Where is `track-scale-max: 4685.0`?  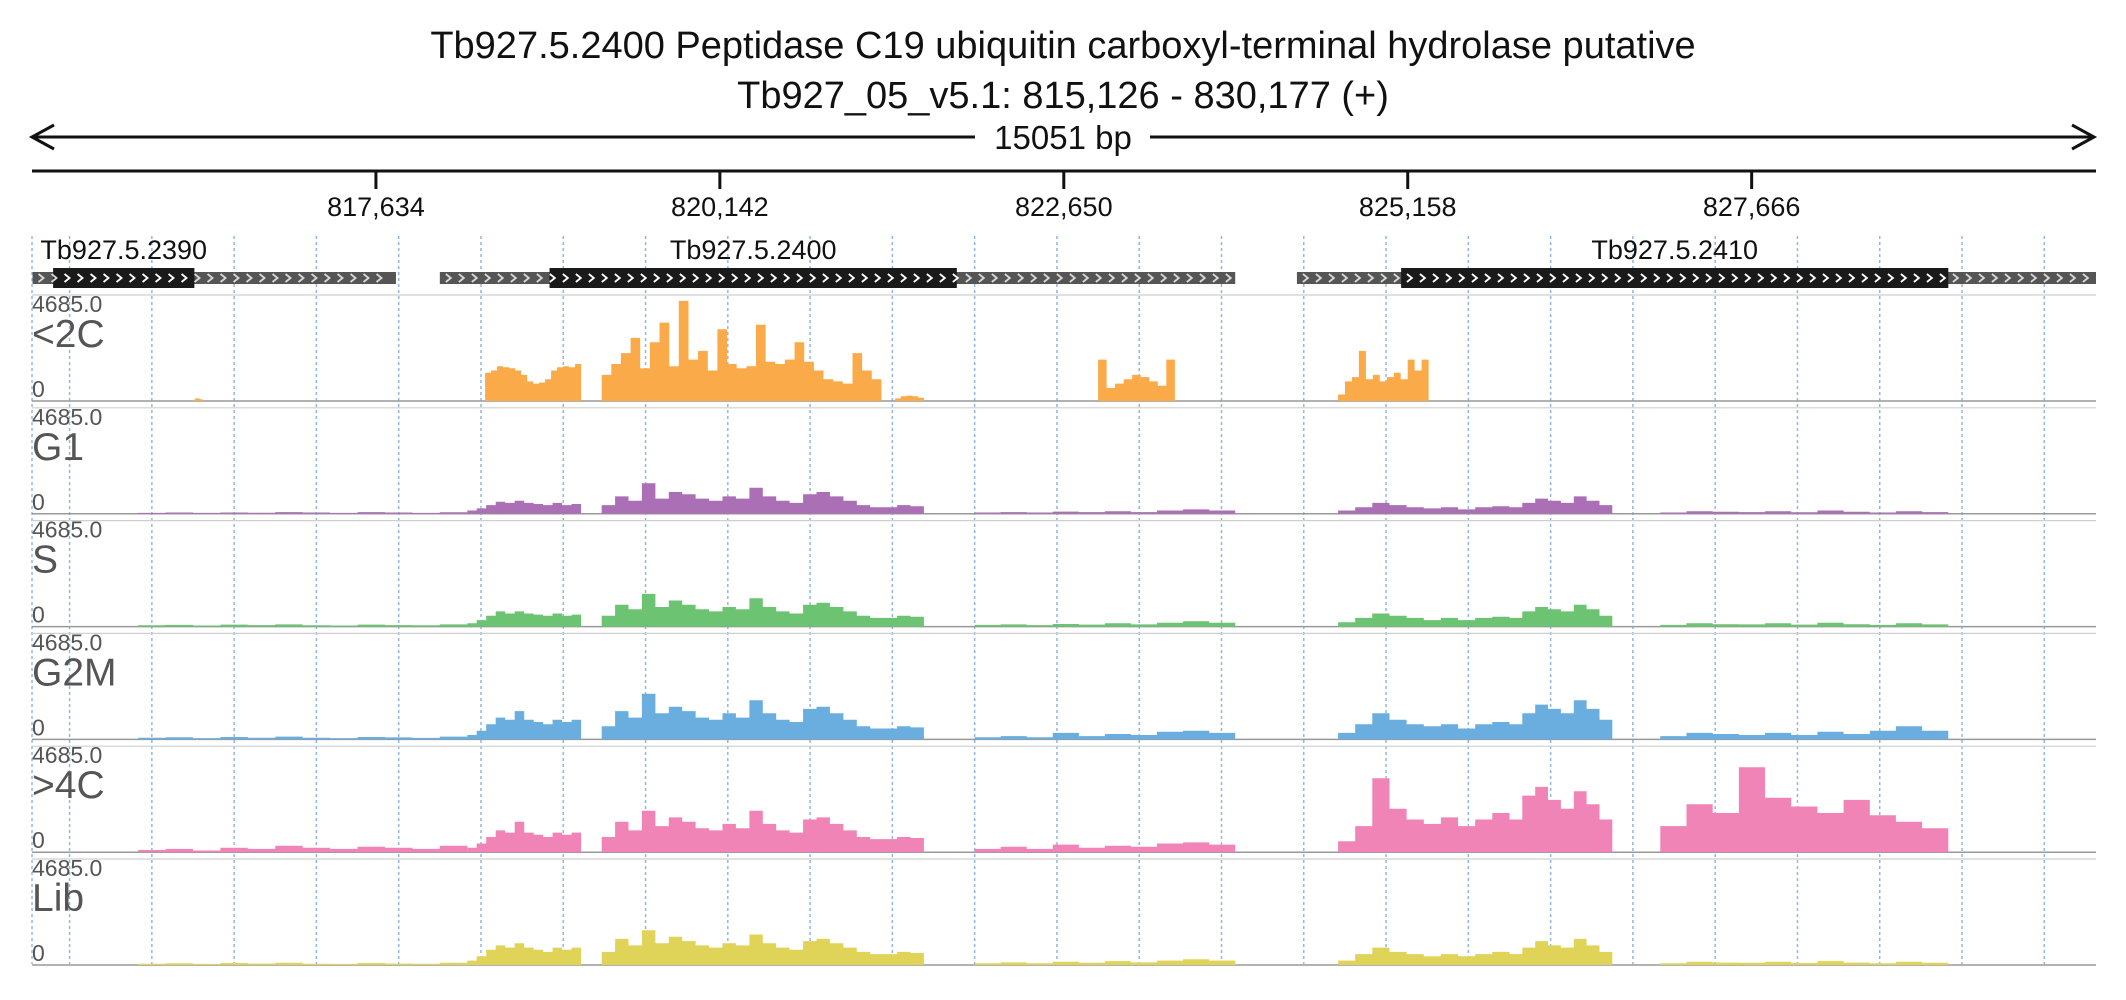 track-scale-max: 4685.0 is located at coordinates (67, 530).